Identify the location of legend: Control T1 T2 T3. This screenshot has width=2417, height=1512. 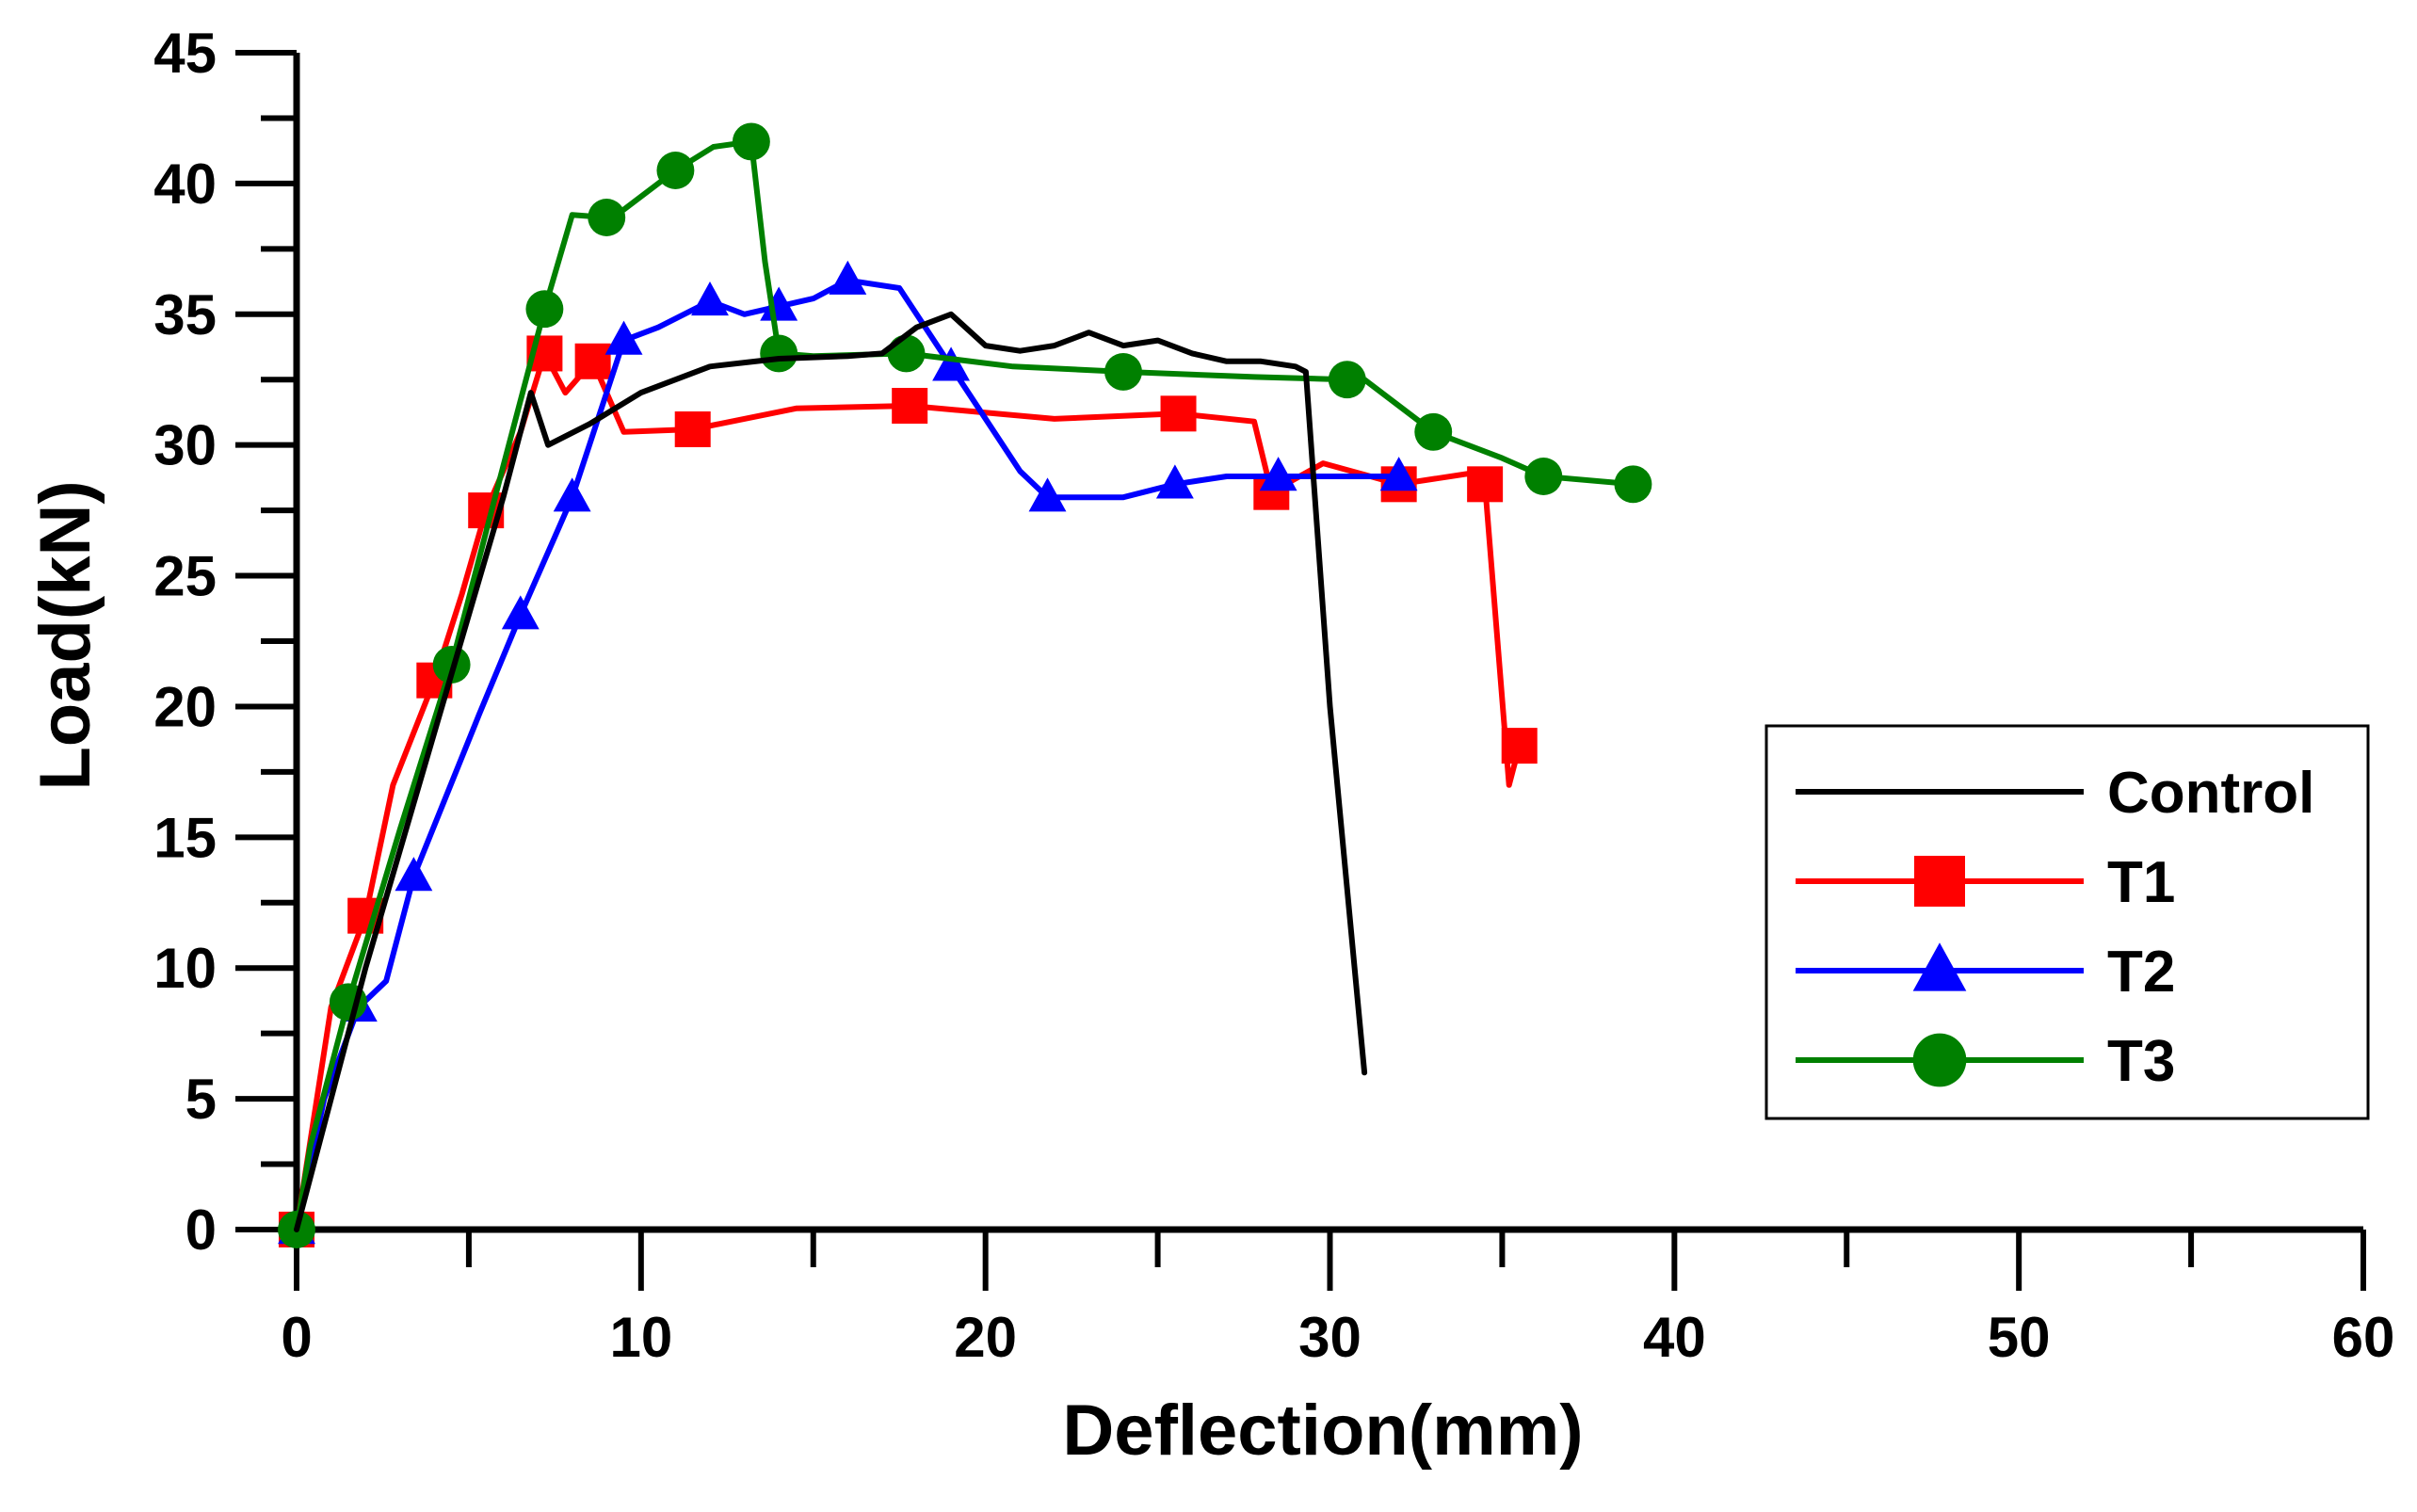
(2067, 922).